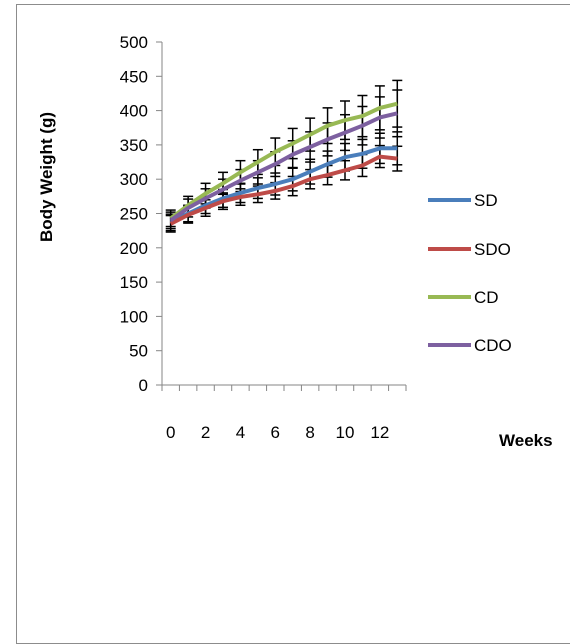 The width and height of the screenshot is (570, 644). What do you see at coordinates (493, 345) in the screenshot?
I see `legend-label-cdo: CDO` at bounding box center [493, 345].